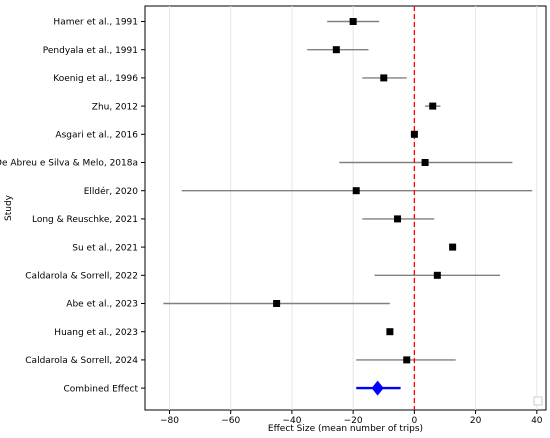 This screenshot has width=550, height=438. Describe the element at coordinates (96, 136) in the screenshot. I see `study-label: Asgari et al., 2016` at that location.